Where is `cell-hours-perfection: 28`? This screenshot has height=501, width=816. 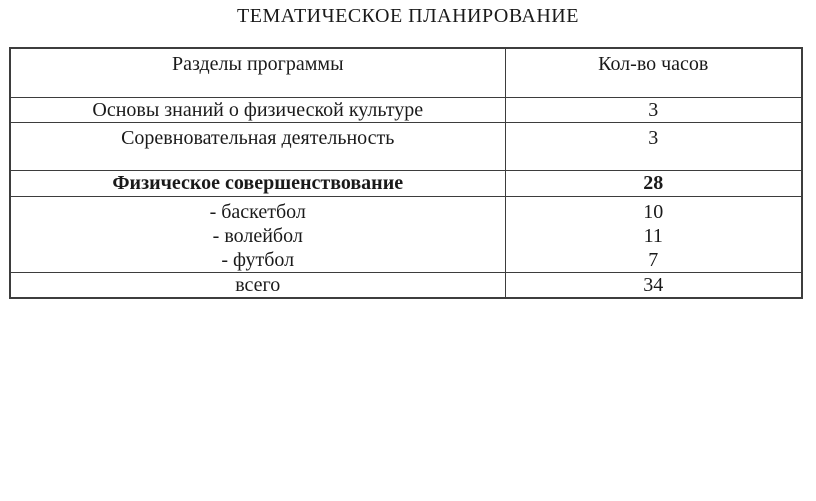
cell-hours-perfection: 28 is located at coordinates (653, 183).